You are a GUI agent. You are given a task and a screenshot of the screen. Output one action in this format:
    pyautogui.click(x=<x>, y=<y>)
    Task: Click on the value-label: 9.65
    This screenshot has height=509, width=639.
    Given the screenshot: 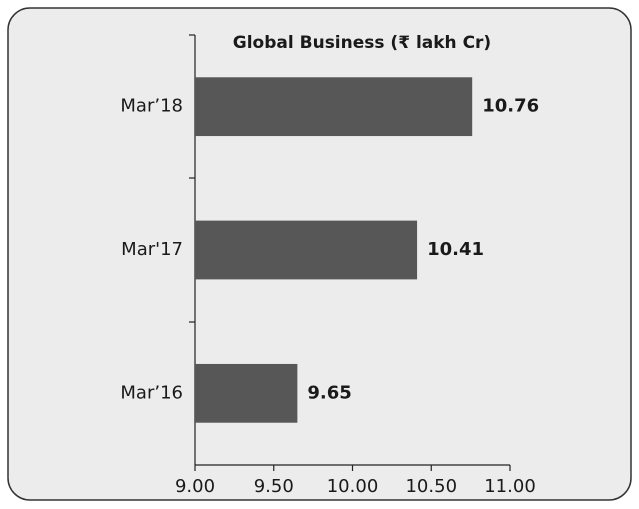 What is the action you would take?
    pyautogui.click(x=329, y=392)
    